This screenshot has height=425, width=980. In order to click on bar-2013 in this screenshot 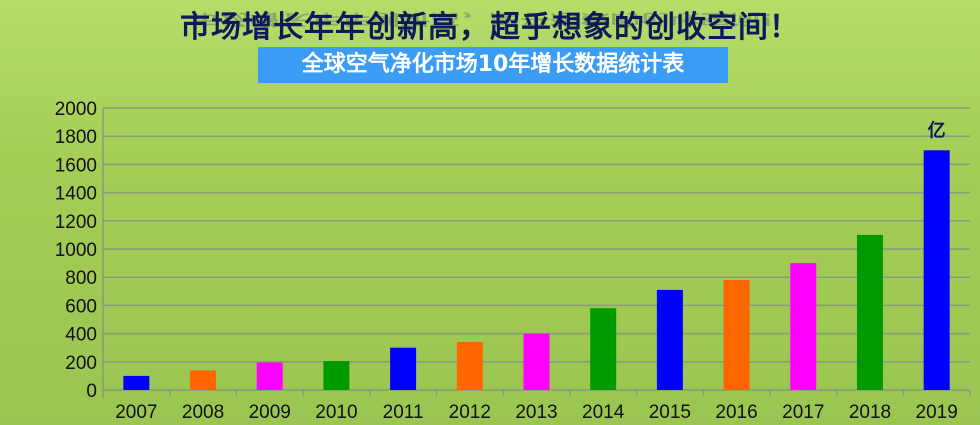, I will do `click(536, 361)`.